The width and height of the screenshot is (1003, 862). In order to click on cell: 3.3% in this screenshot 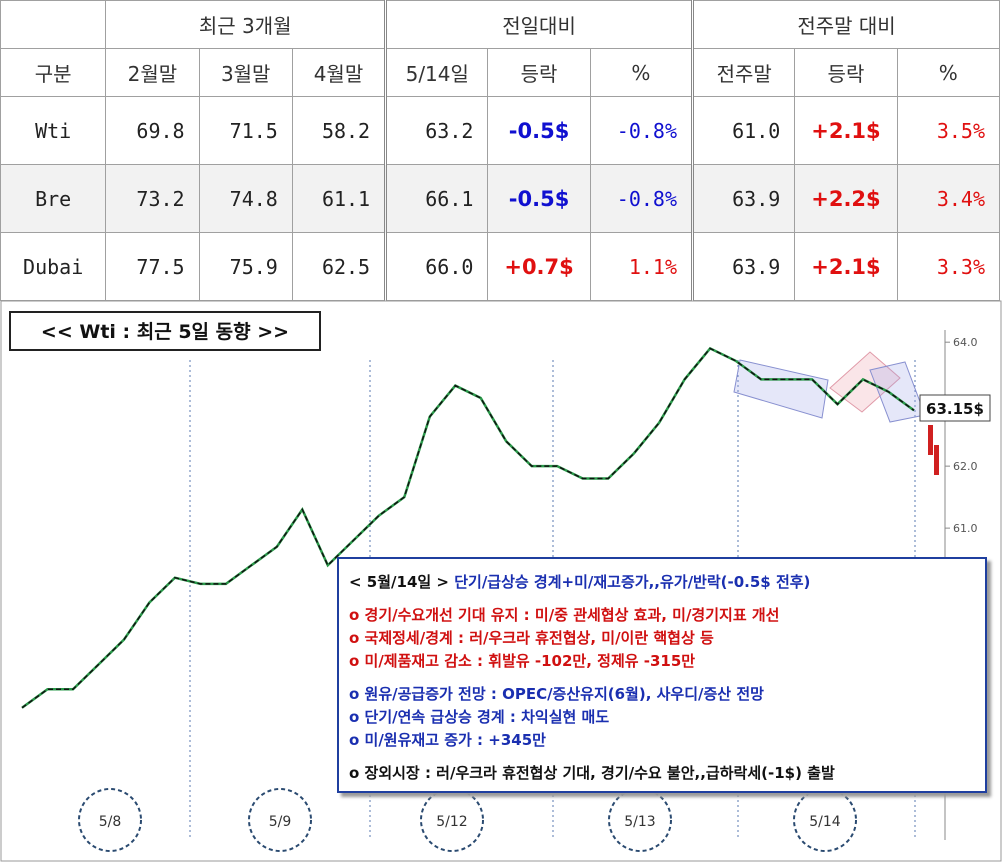, I will do `click(948, 266)`.